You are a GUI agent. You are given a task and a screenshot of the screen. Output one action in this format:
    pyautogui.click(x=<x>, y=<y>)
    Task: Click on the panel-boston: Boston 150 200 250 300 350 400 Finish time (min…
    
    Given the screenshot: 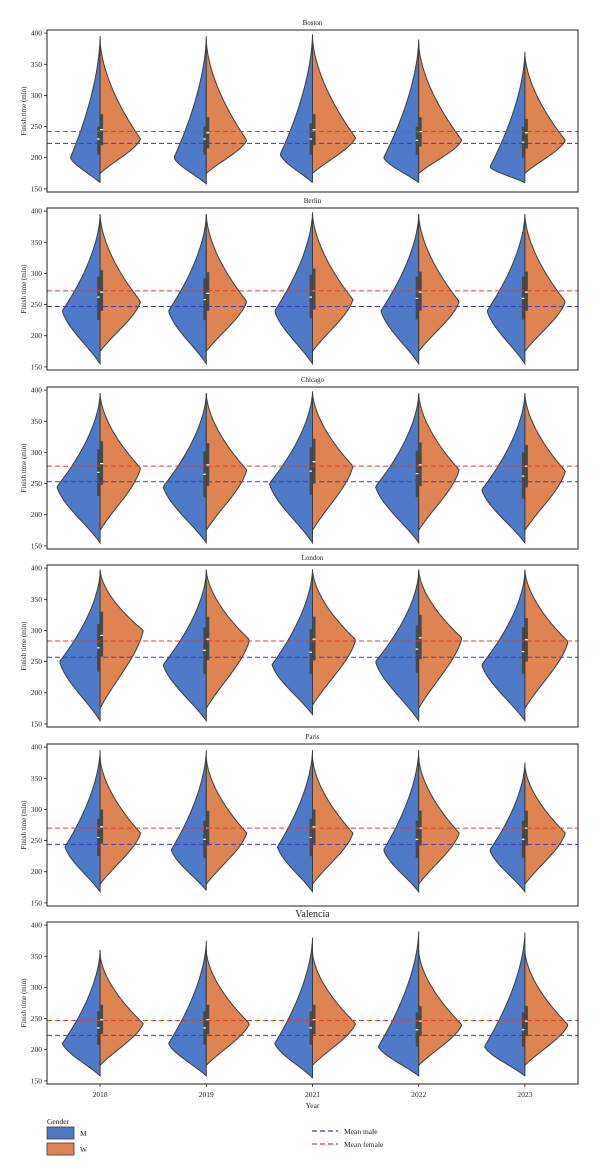 What is the action you would take?
    pyautogui.click(x=299, y=106)
    